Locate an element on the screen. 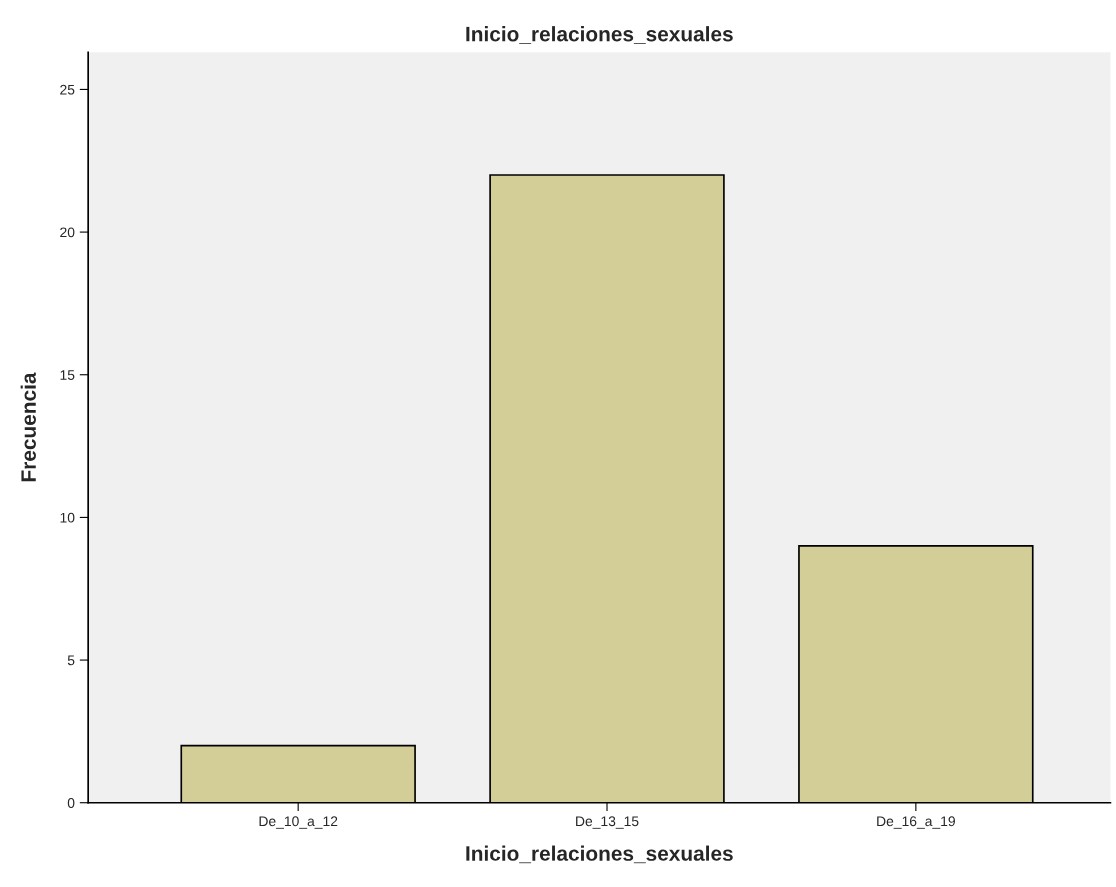 The height and width of the screenshot is (887, 1116). y-axis-title: Frecuencia is located at coordinates (28, 427).